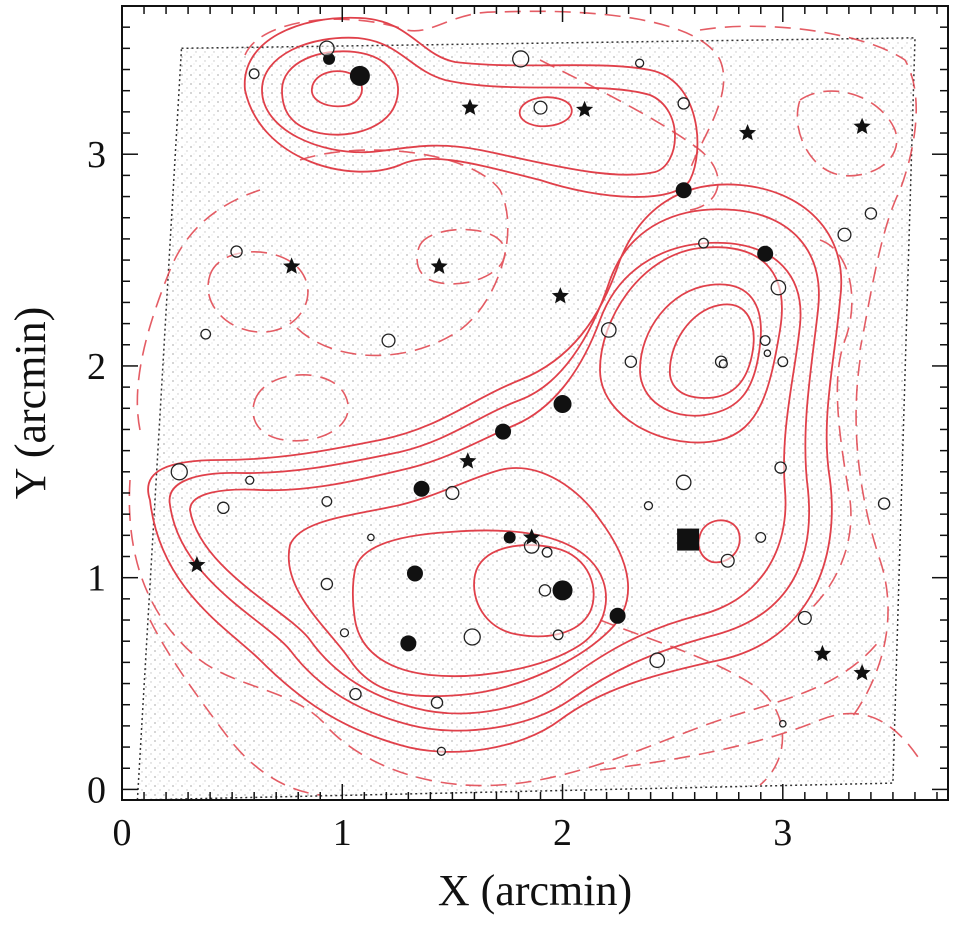 The width and height of the screenshot is (962, 929). I want to click on filled-square-marker, so click(688, 539).